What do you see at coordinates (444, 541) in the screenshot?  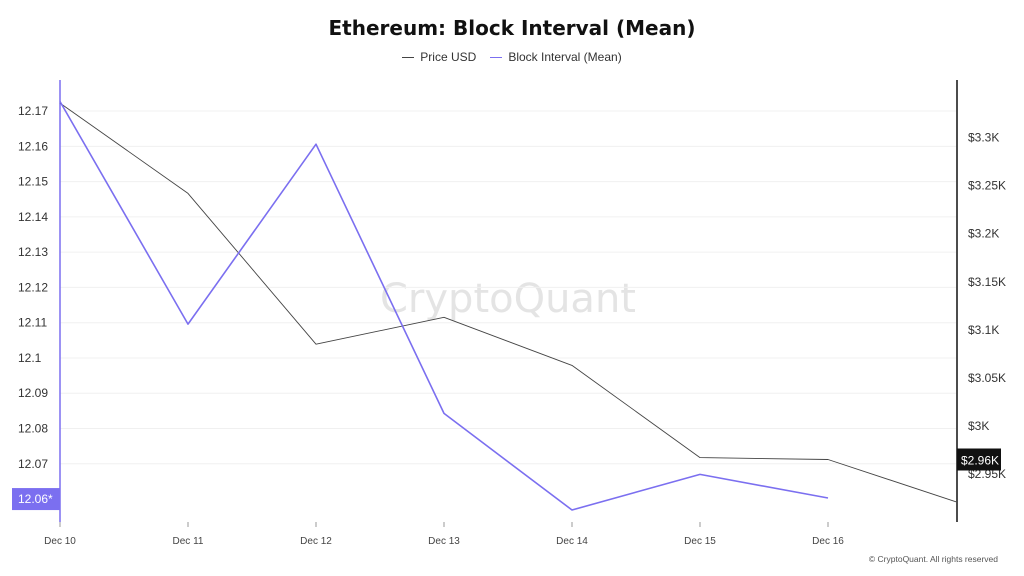 I see `x-tick-label: Dec 13` at bounding box center [444, 541].